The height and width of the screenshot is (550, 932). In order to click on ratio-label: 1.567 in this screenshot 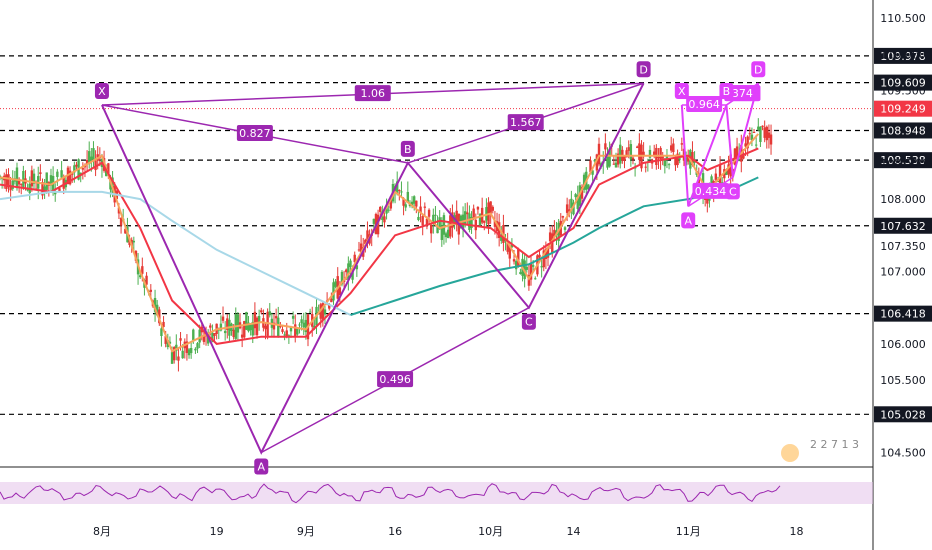, I will do `click(526, 122)`.